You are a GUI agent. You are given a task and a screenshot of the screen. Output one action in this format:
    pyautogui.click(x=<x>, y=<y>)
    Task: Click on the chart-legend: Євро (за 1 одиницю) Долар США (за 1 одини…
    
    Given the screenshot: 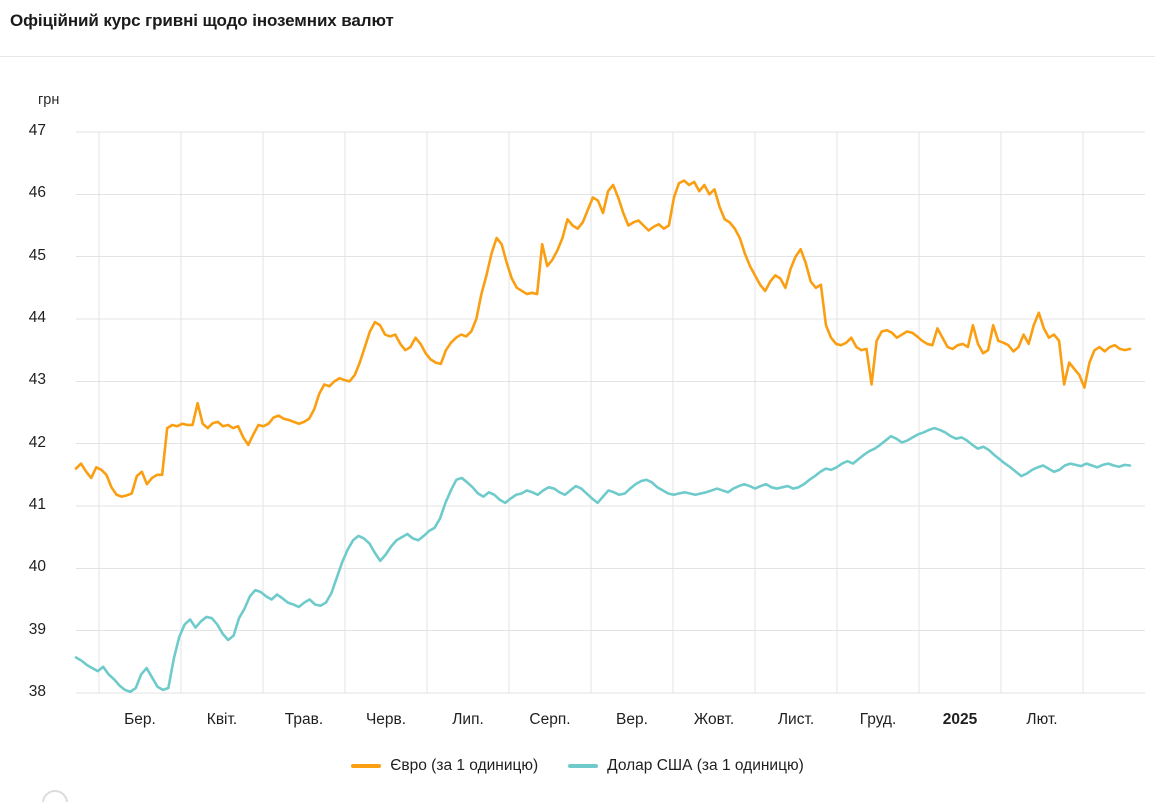 What is the action you would take?
    pyautogui.click(x=577, y=766)
    